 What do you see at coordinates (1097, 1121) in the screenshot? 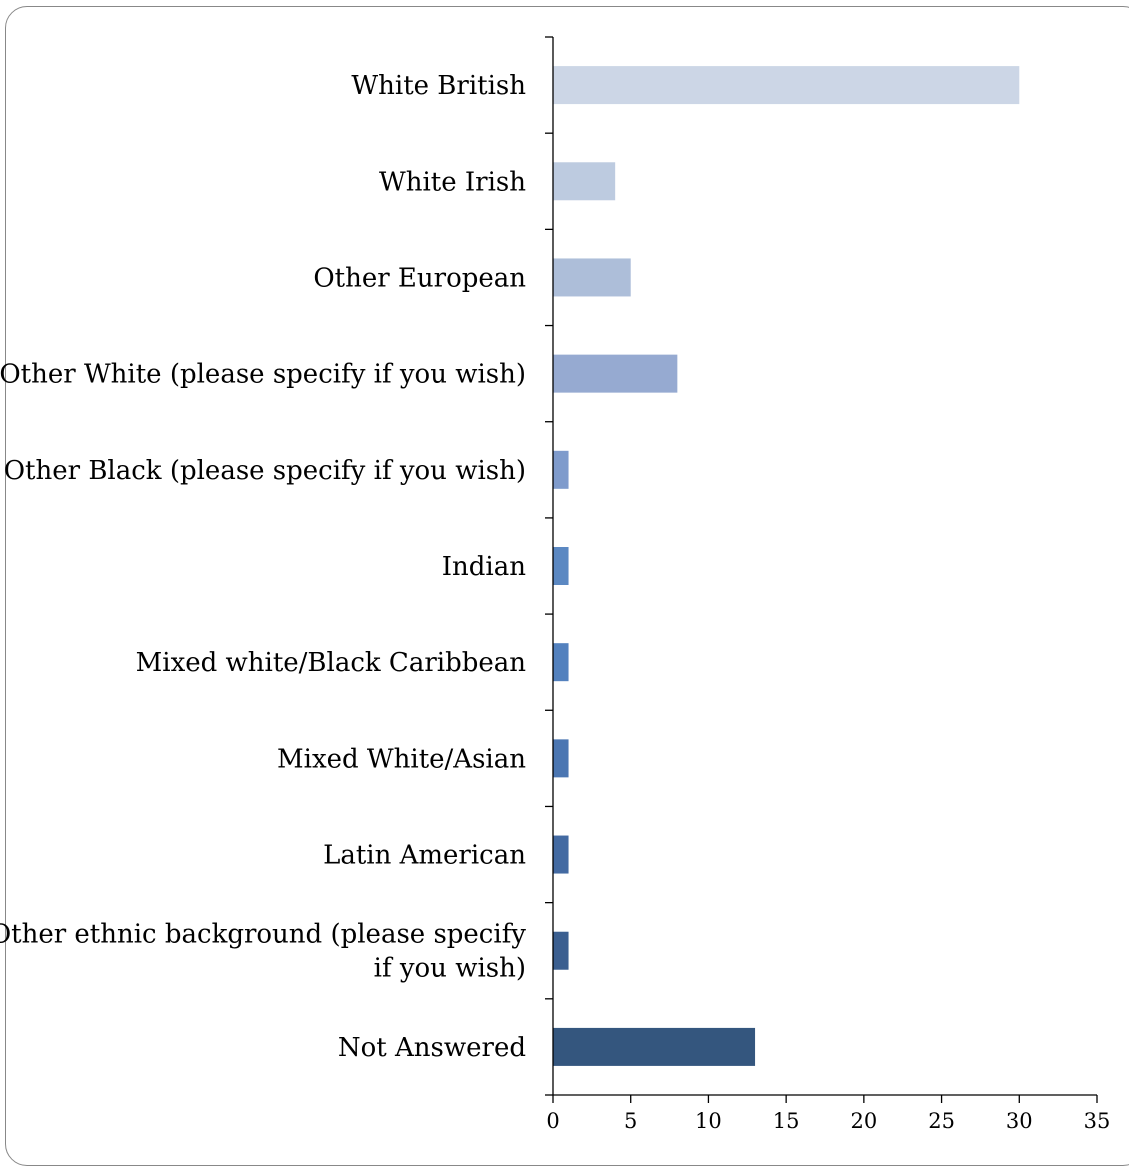
I see `x-tick-label-7: 35` at bounding box center [1097, 1121].